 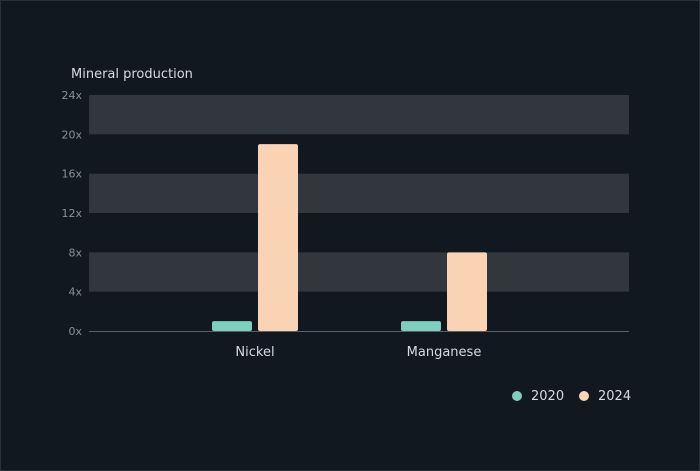 What do you see at coordinates (75, 331) in the screenshot?
I see `y-tick-label: 0x` at bounding box center [75, 331].